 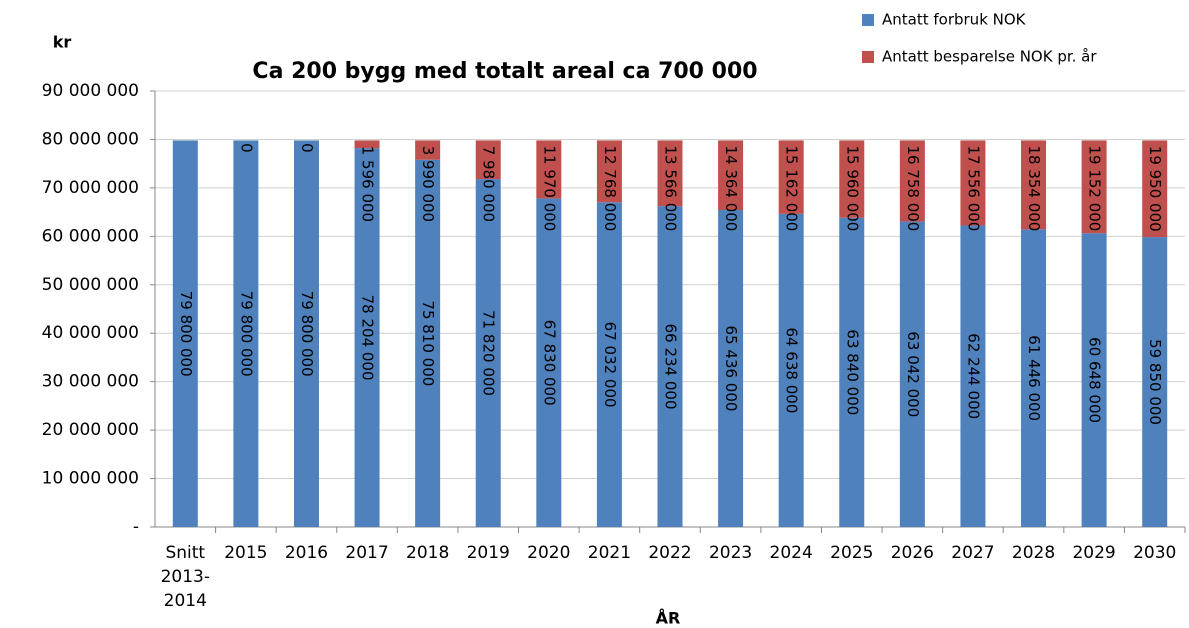 I want to click on x-tick-label: 2022, so click(x=670, y=553).